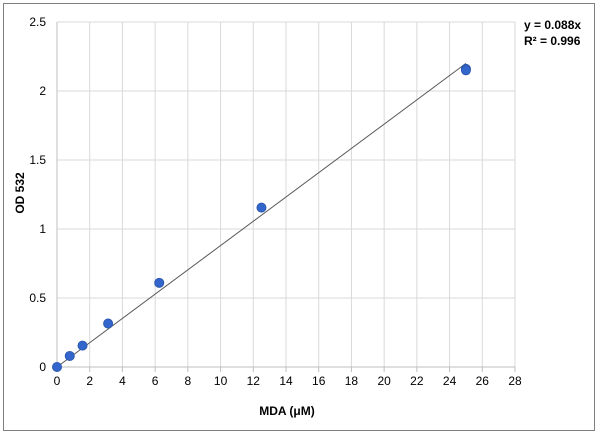  I want to click on x-tick-label: 6, so click(155, 381).